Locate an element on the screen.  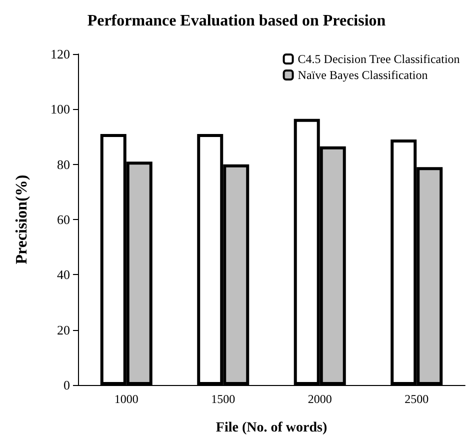
y-tick-label: 40 is located at coordinates (63, 274).